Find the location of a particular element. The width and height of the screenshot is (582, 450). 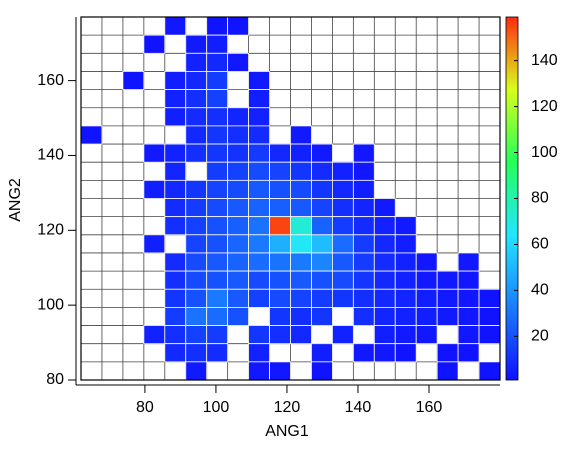

x-tick-label: 160 is located at coordinates (429, 407).